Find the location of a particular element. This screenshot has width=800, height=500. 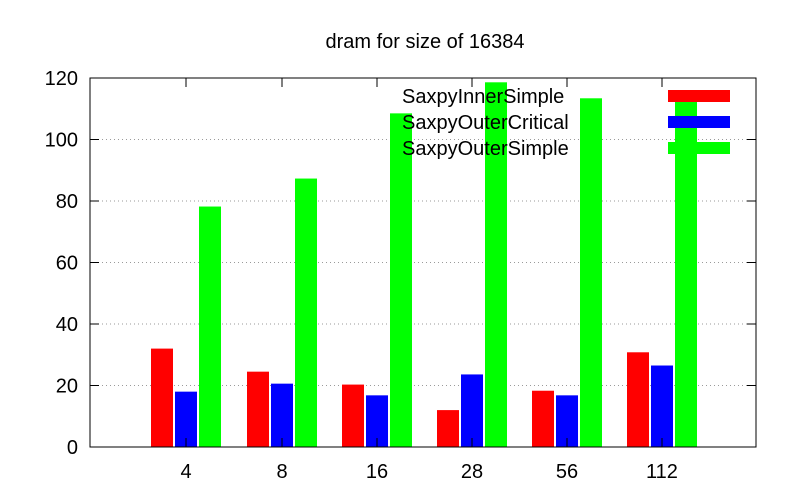

x-tick-label: 112 is located at coordinates (662, 472).